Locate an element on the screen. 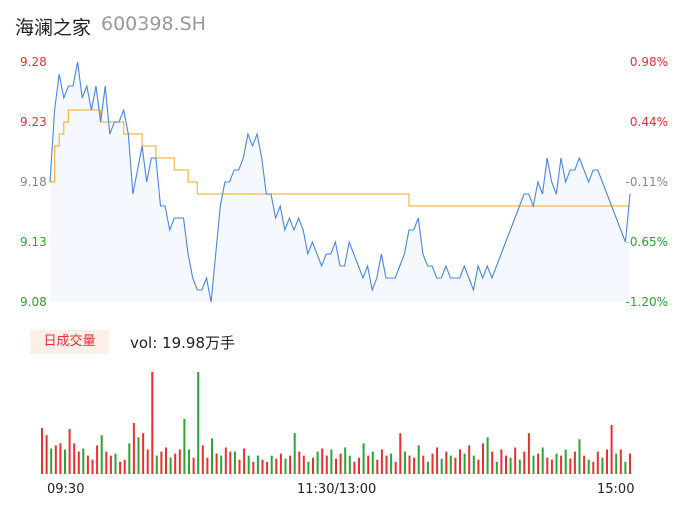 This screenshot has width=686, height=524. daily-volume-tab: 日成交量 is located at coordinates (69, 342).